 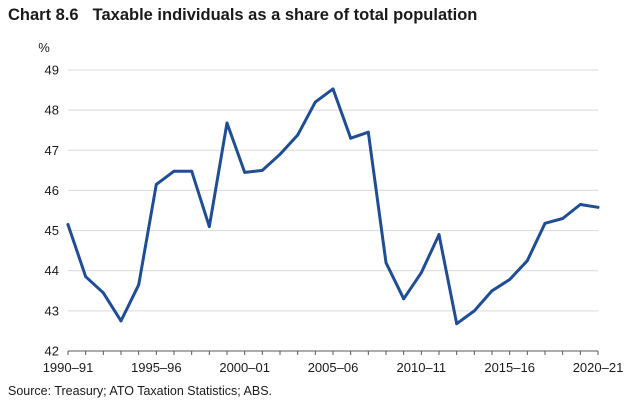 I want to click on x-tick-label: 1995–96, so click(x=156, y=367).